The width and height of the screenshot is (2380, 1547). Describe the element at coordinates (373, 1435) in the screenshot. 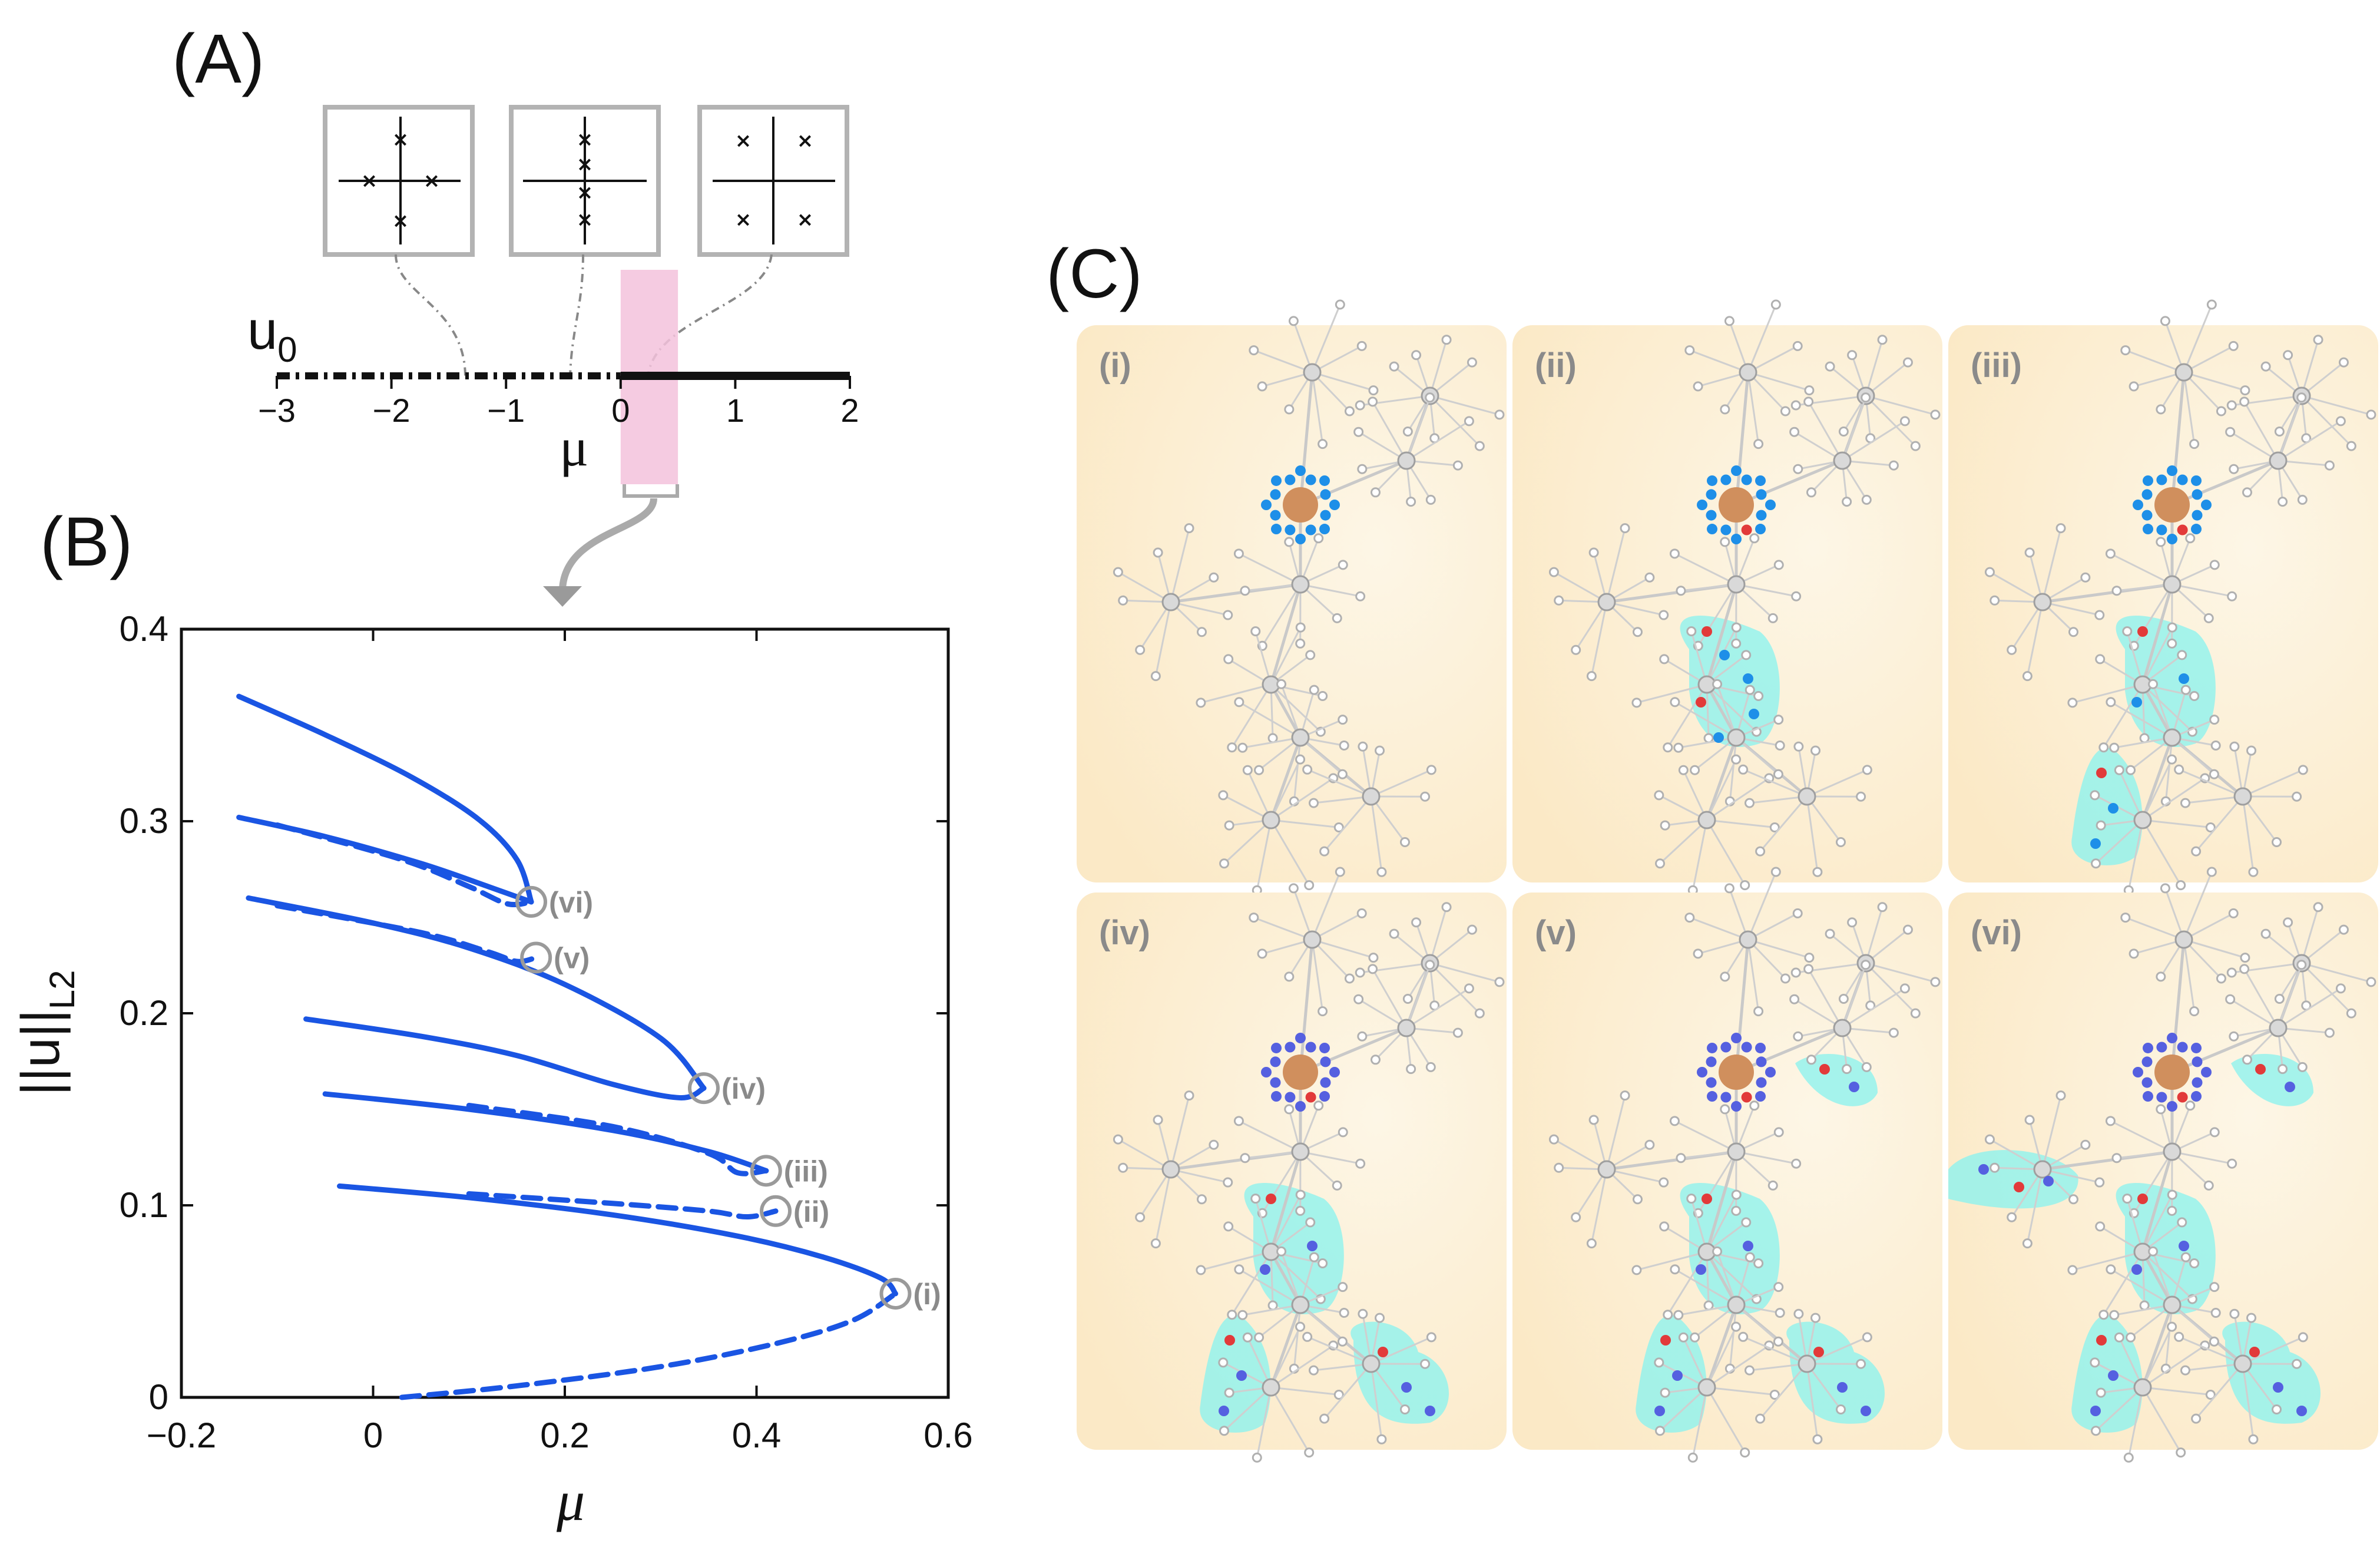

I see `x-tick-label: 0` at that location.